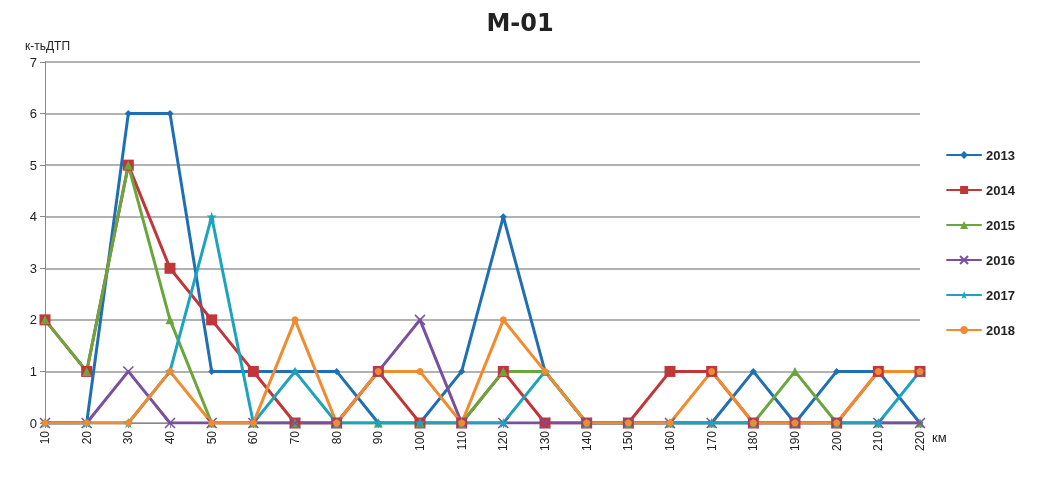  What do you see at coordinates (170, 437) in the screenshot?
I see `x-tick-label: 40` at bounding box center [170, 437].